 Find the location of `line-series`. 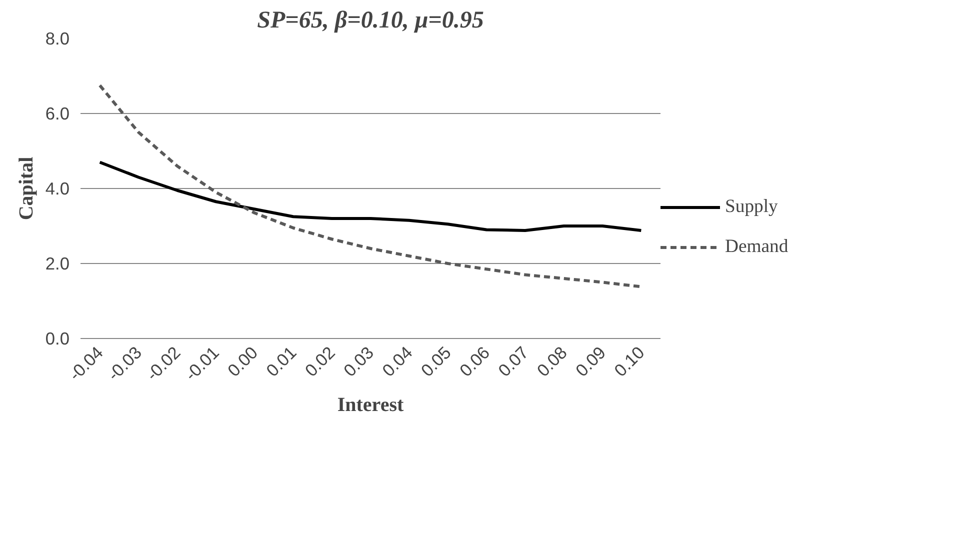

line-series is located at coordinates (370, 196).